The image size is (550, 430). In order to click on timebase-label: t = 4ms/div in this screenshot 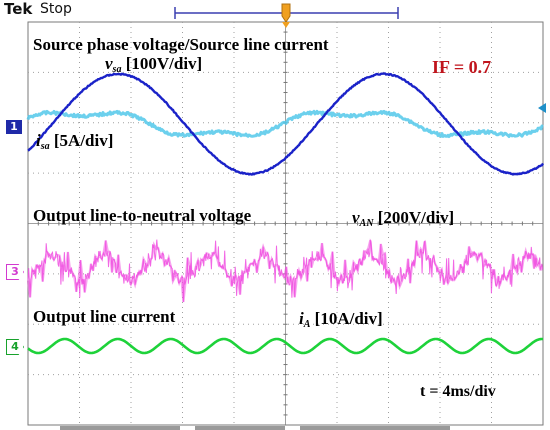, I will do `click(458, 391)`.